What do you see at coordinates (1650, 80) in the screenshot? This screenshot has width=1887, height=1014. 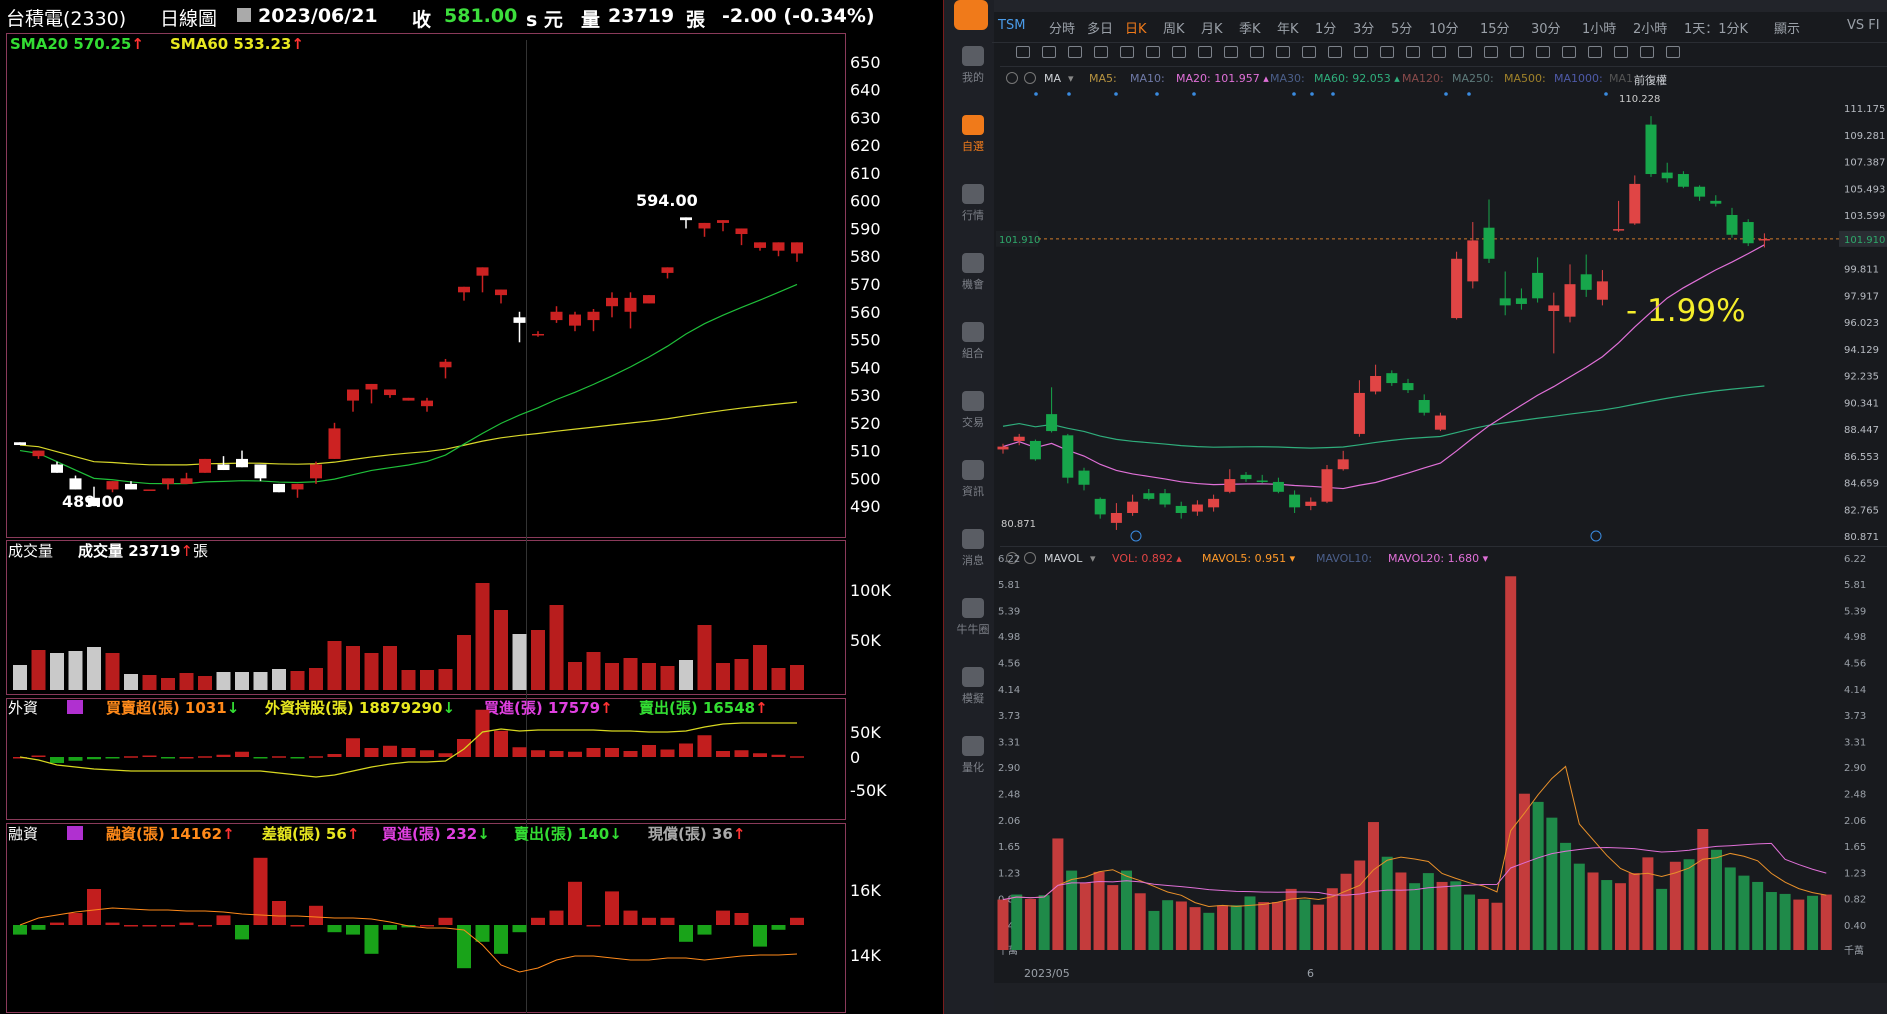 I see `adjust-mode: 前復權` at bounding box center [1650, 80].